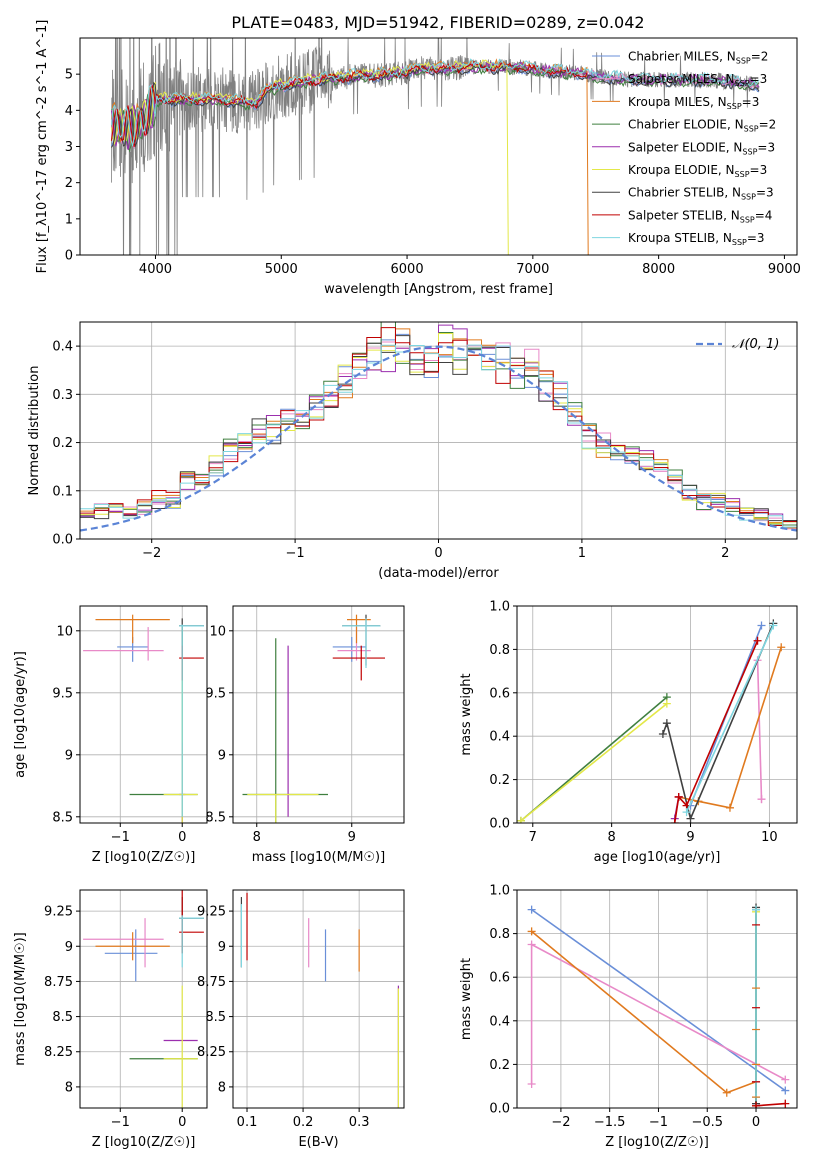 The image size is (819, 1170). I want to click on x-axis-label: Z [log10(Z/Z☉)], so click(144, 857).